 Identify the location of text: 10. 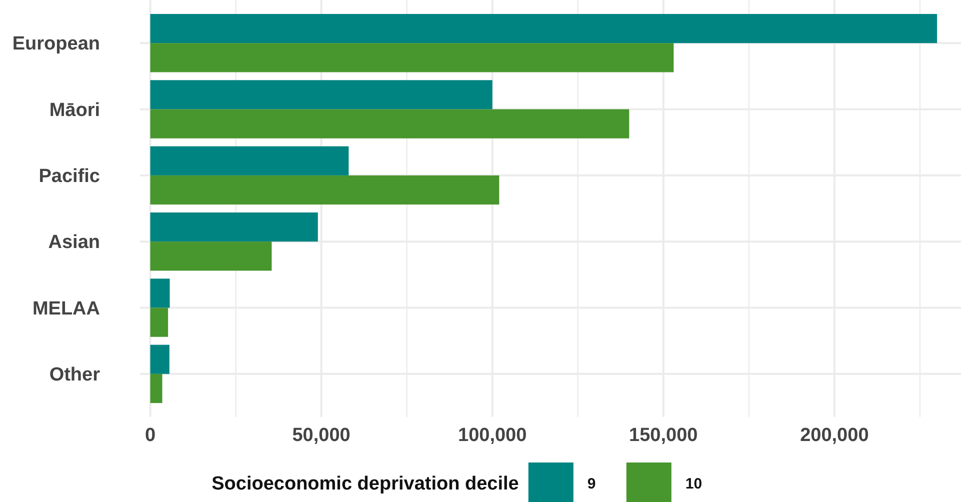
(693, 483).